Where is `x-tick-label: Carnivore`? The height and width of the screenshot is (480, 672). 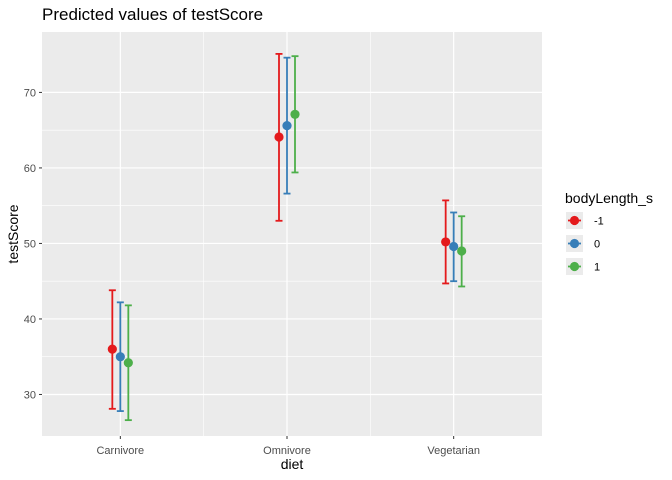
x-tick-label: Carnivore is located at coordinates (120, 451).